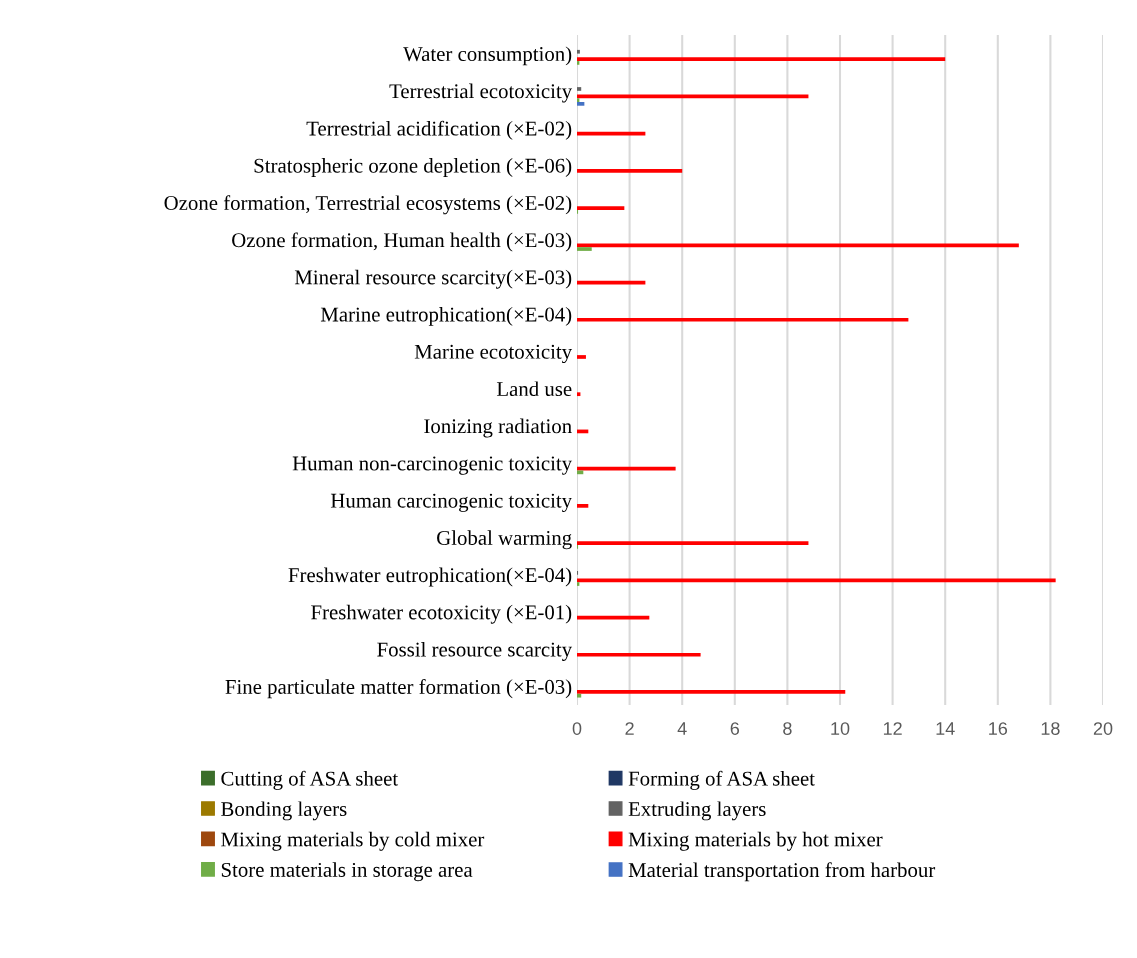 The width and height of the screenshot is (1137, 958). I want to click on legend-label: Store materials in storage area, so click(347, 872).